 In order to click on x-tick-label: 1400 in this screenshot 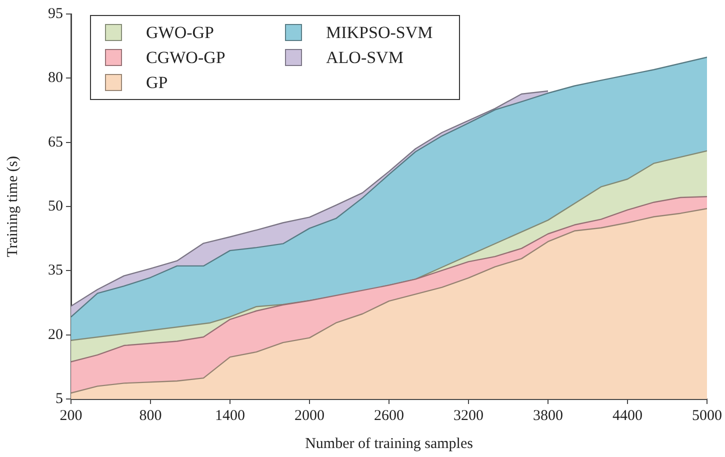, I will do `click(230, 416)`.